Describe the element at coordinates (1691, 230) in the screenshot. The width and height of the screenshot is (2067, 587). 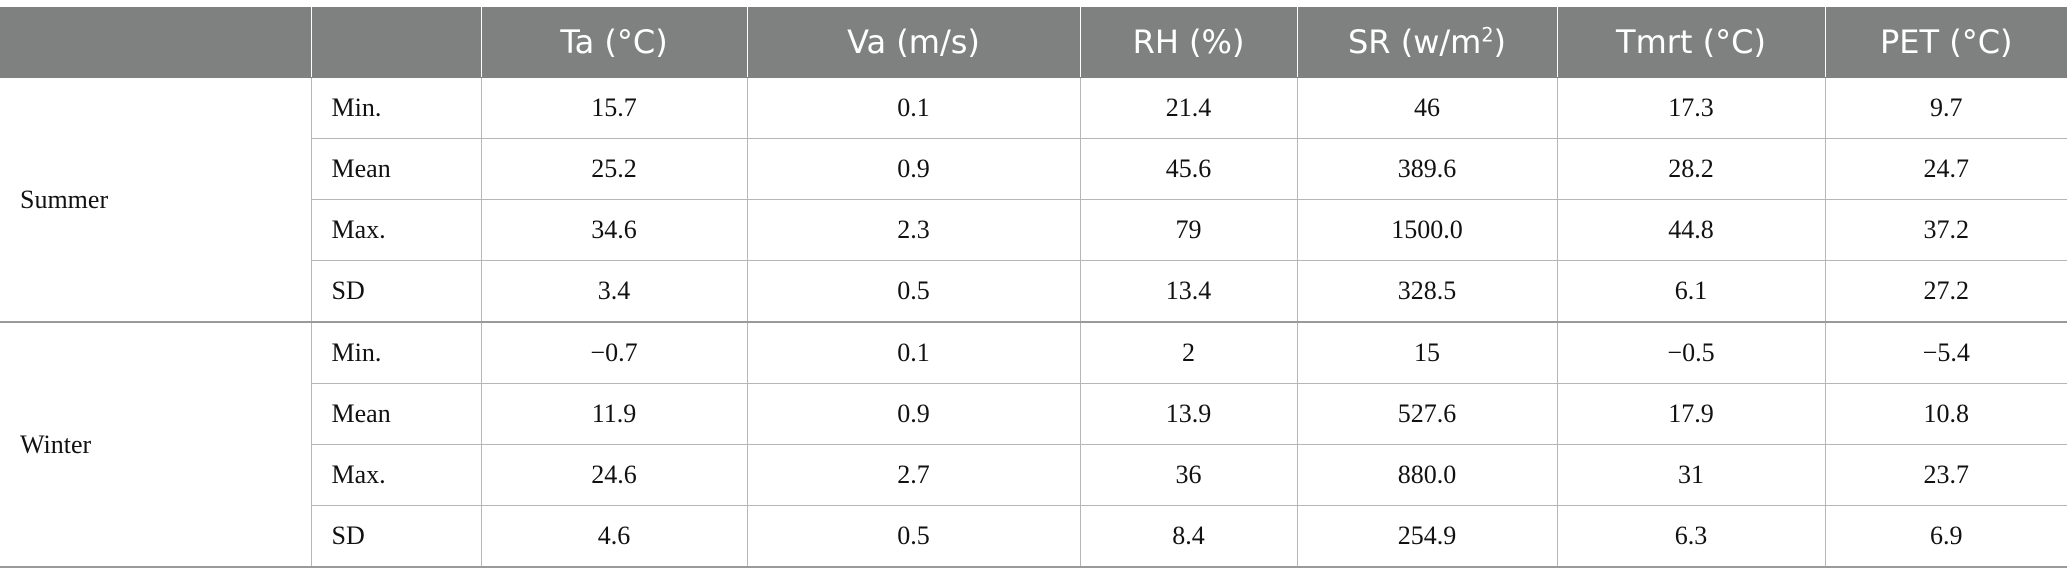
I see `value-cell: 44.8` at that location.